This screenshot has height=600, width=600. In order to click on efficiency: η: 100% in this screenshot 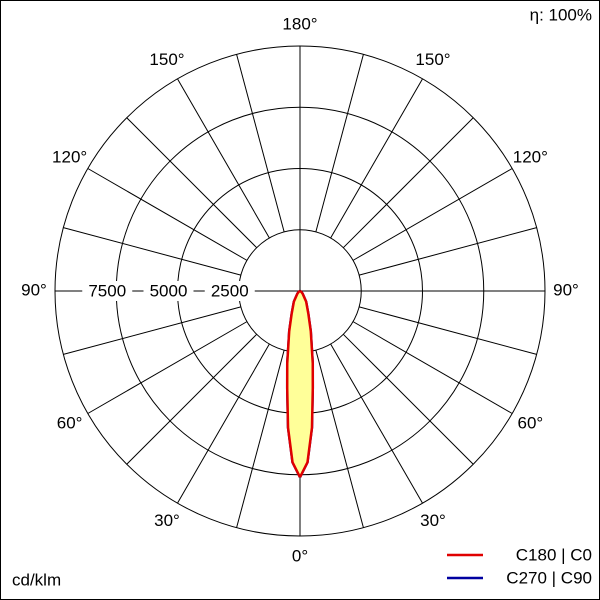, I will do `click(561, 14)`.